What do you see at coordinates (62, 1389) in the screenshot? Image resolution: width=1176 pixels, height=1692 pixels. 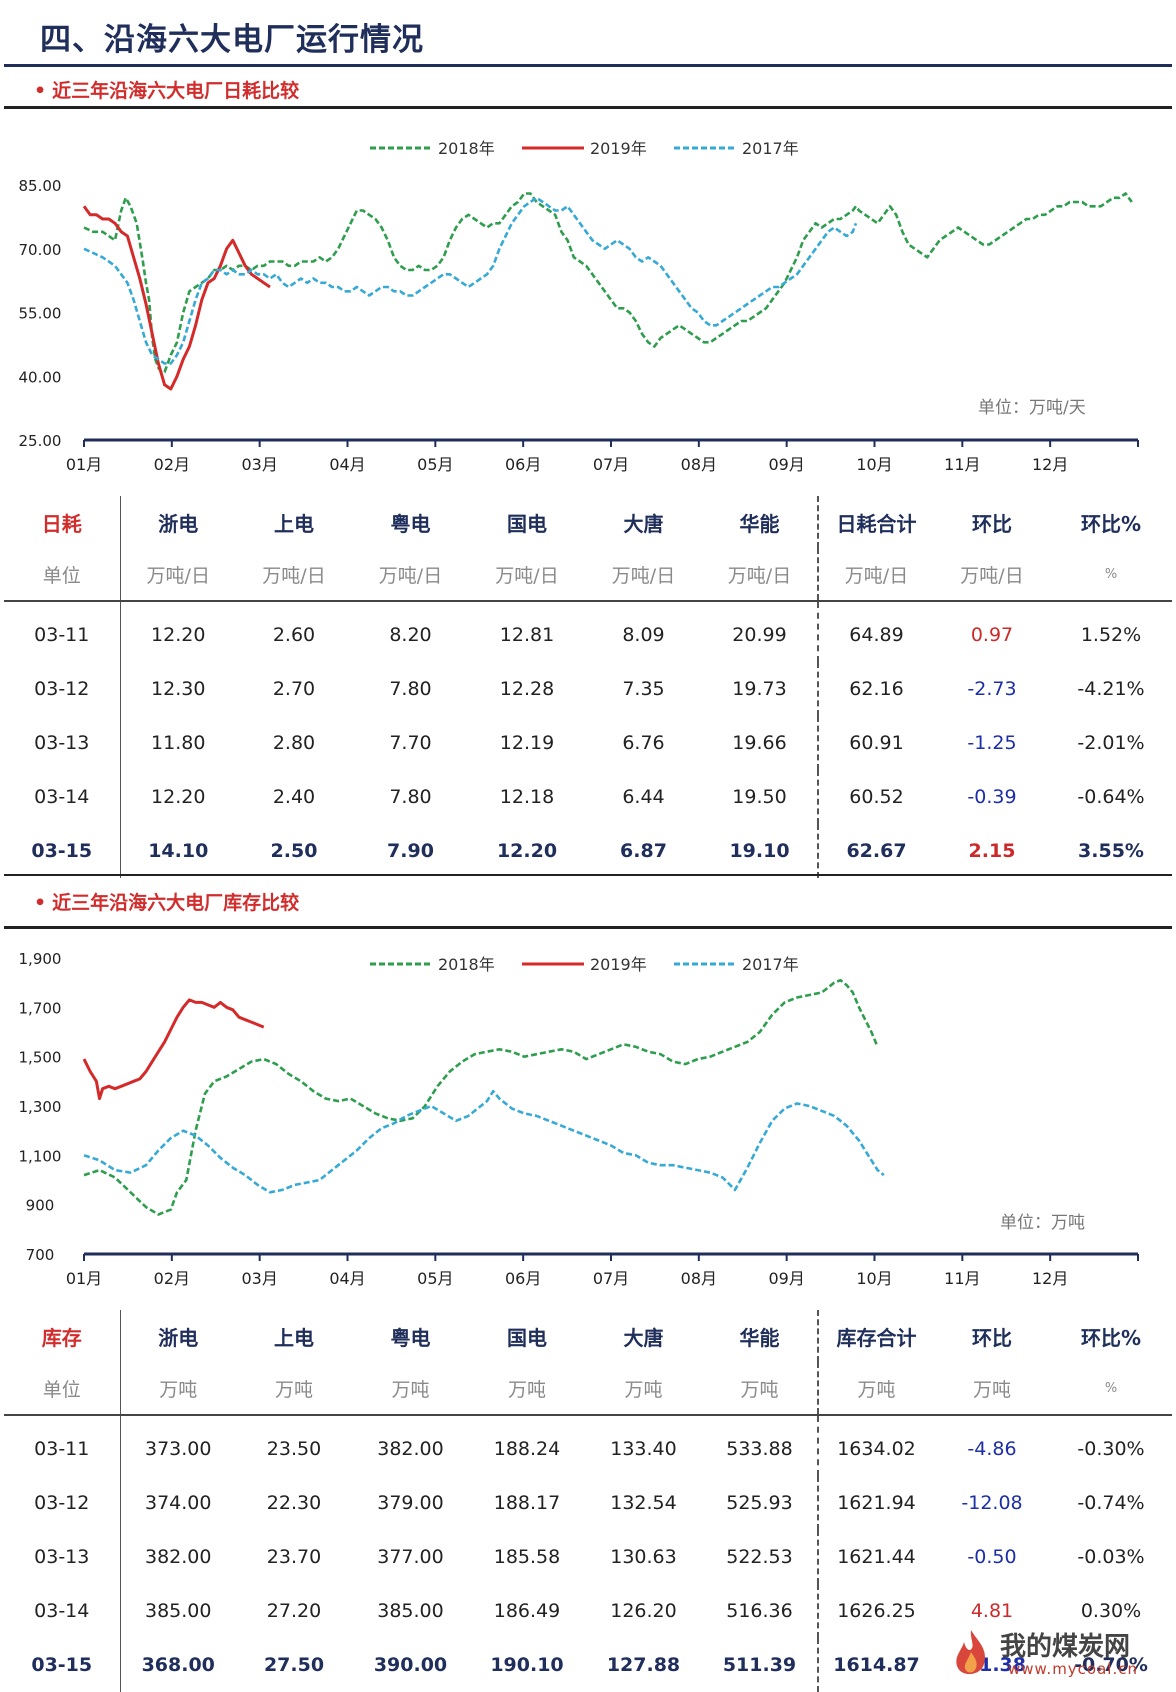 I see `table-cell: 单位` at bounding box center [62, 1389].